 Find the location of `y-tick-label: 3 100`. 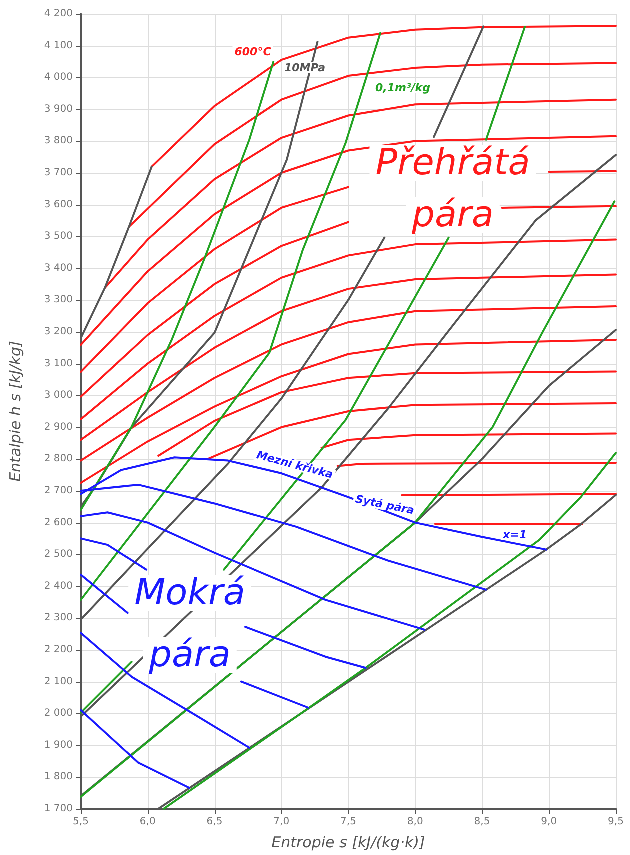

y-tick-label: 3 100 is located at coordinates (58, 364).